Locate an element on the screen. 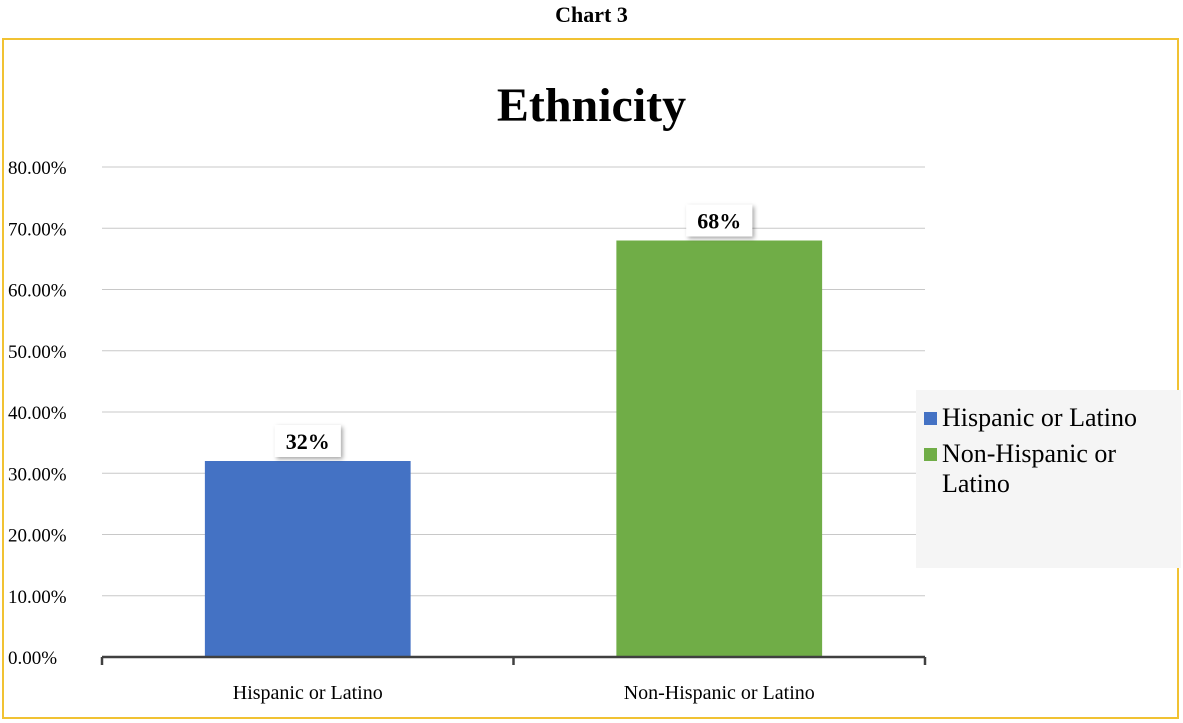  legend-item-hispanic: Hispanic or Latino is located at coordinates (1048, 418).